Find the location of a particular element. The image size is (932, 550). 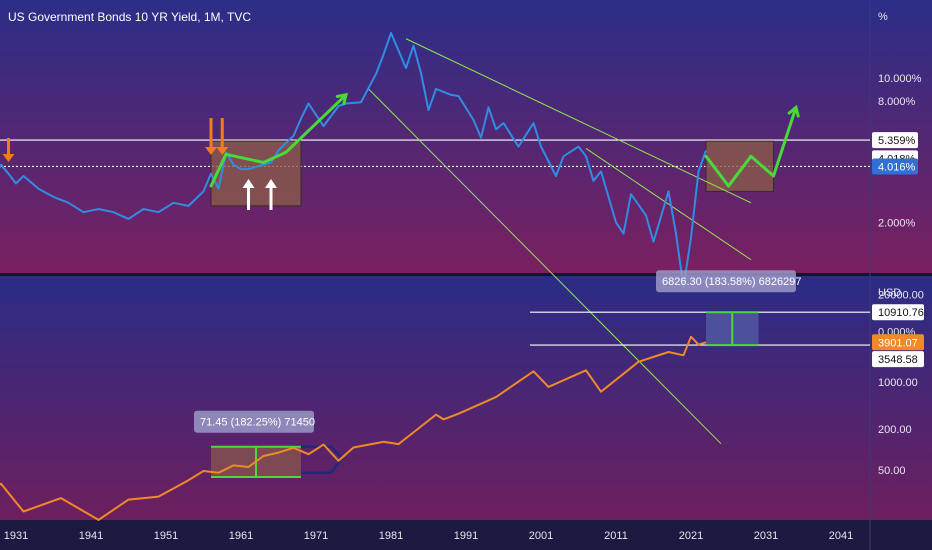

projection-arrow-head is located at coordinates (793, 111).